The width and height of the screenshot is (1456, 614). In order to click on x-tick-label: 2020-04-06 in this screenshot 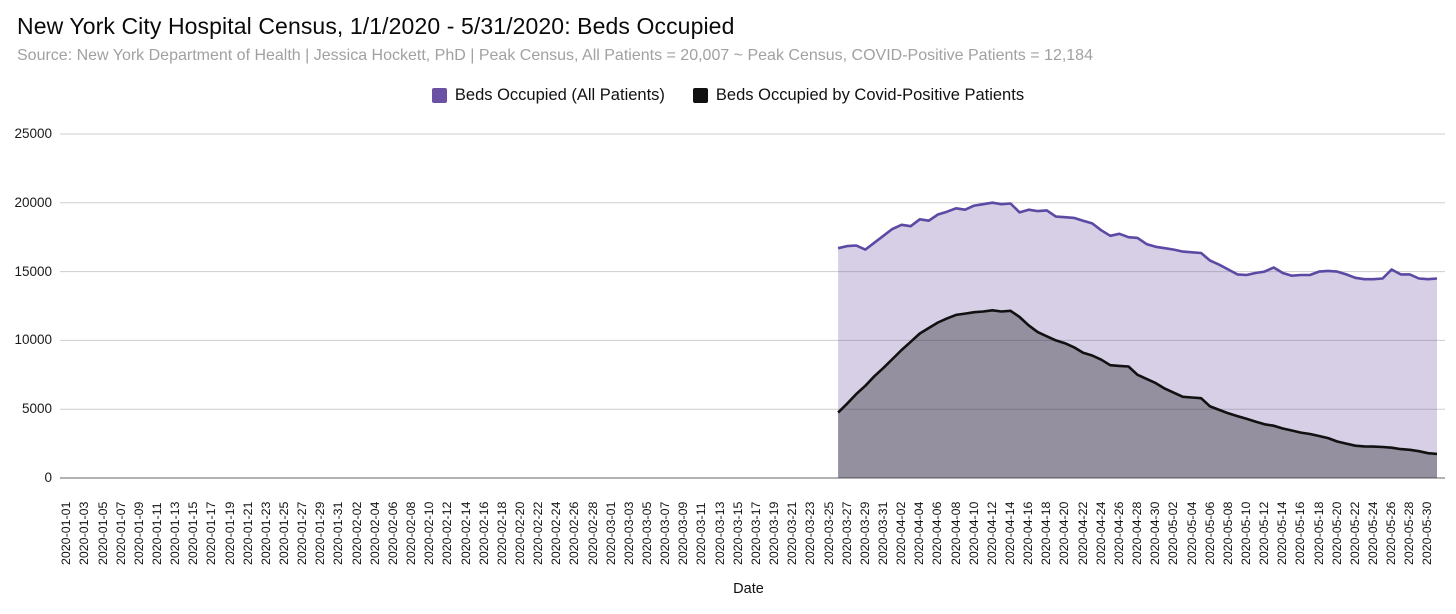, I will do `click(937, 533)`.